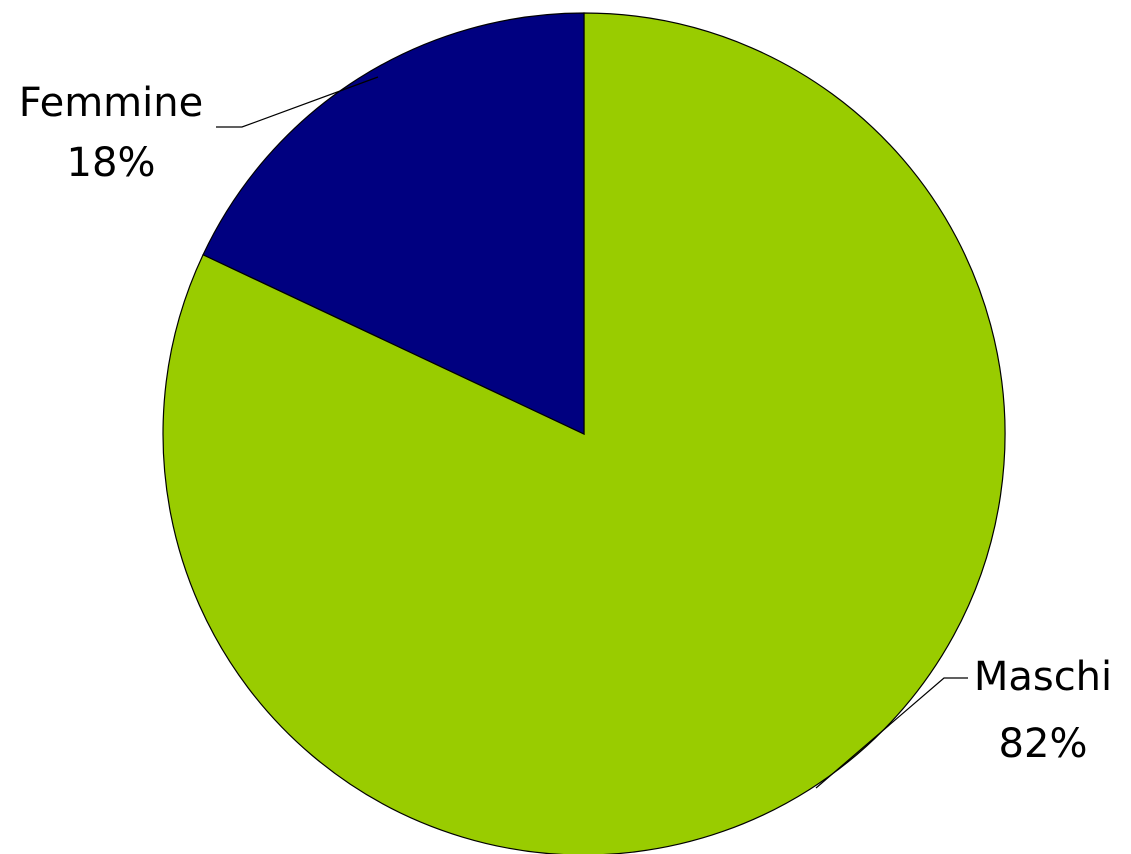  What do you see at coordinates (1043, 677) in the screenshot?
I see `slice-label-maschi: Maschi` at bounding box center [1043, 677].